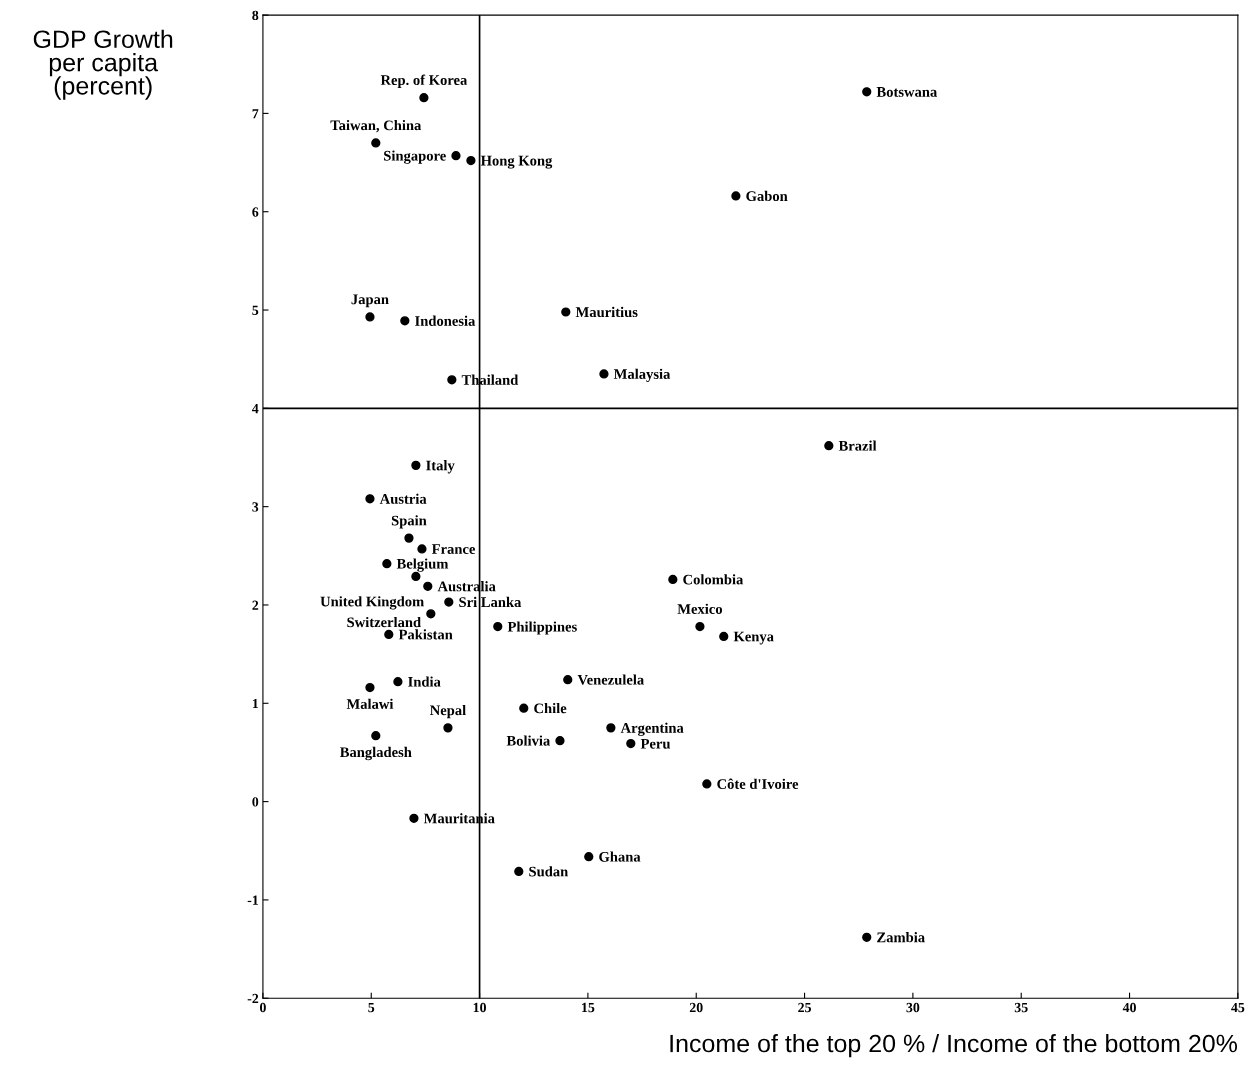 The width and height of the screenshot is (1258, 1078). Describe the element at coordinates (375, 753) in the screenshot. I see `annotation: Bangladesh` at that location.